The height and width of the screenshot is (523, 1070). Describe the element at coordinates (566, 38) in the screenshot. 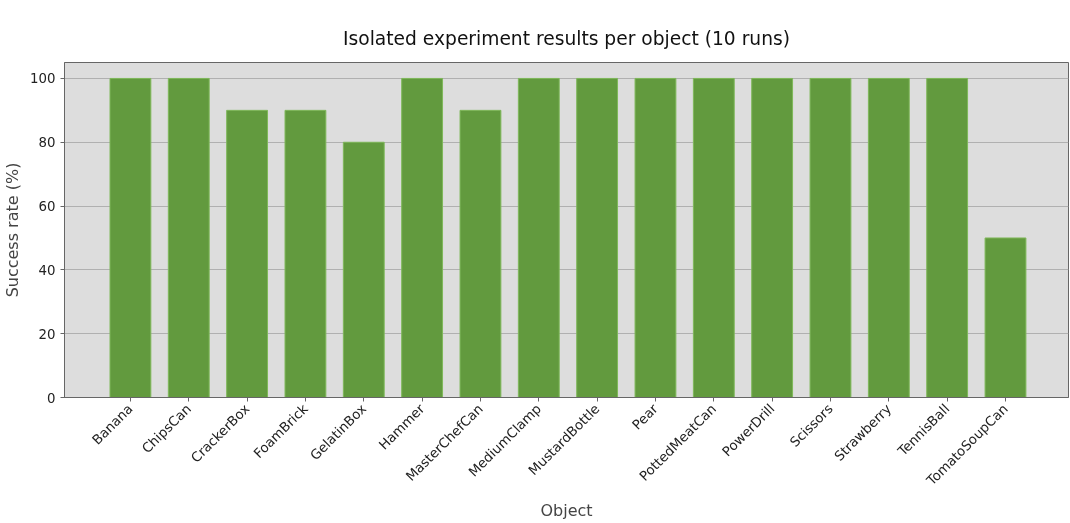

I see `chart-title: Isolated experiment results per object (10 runs)` at that location.